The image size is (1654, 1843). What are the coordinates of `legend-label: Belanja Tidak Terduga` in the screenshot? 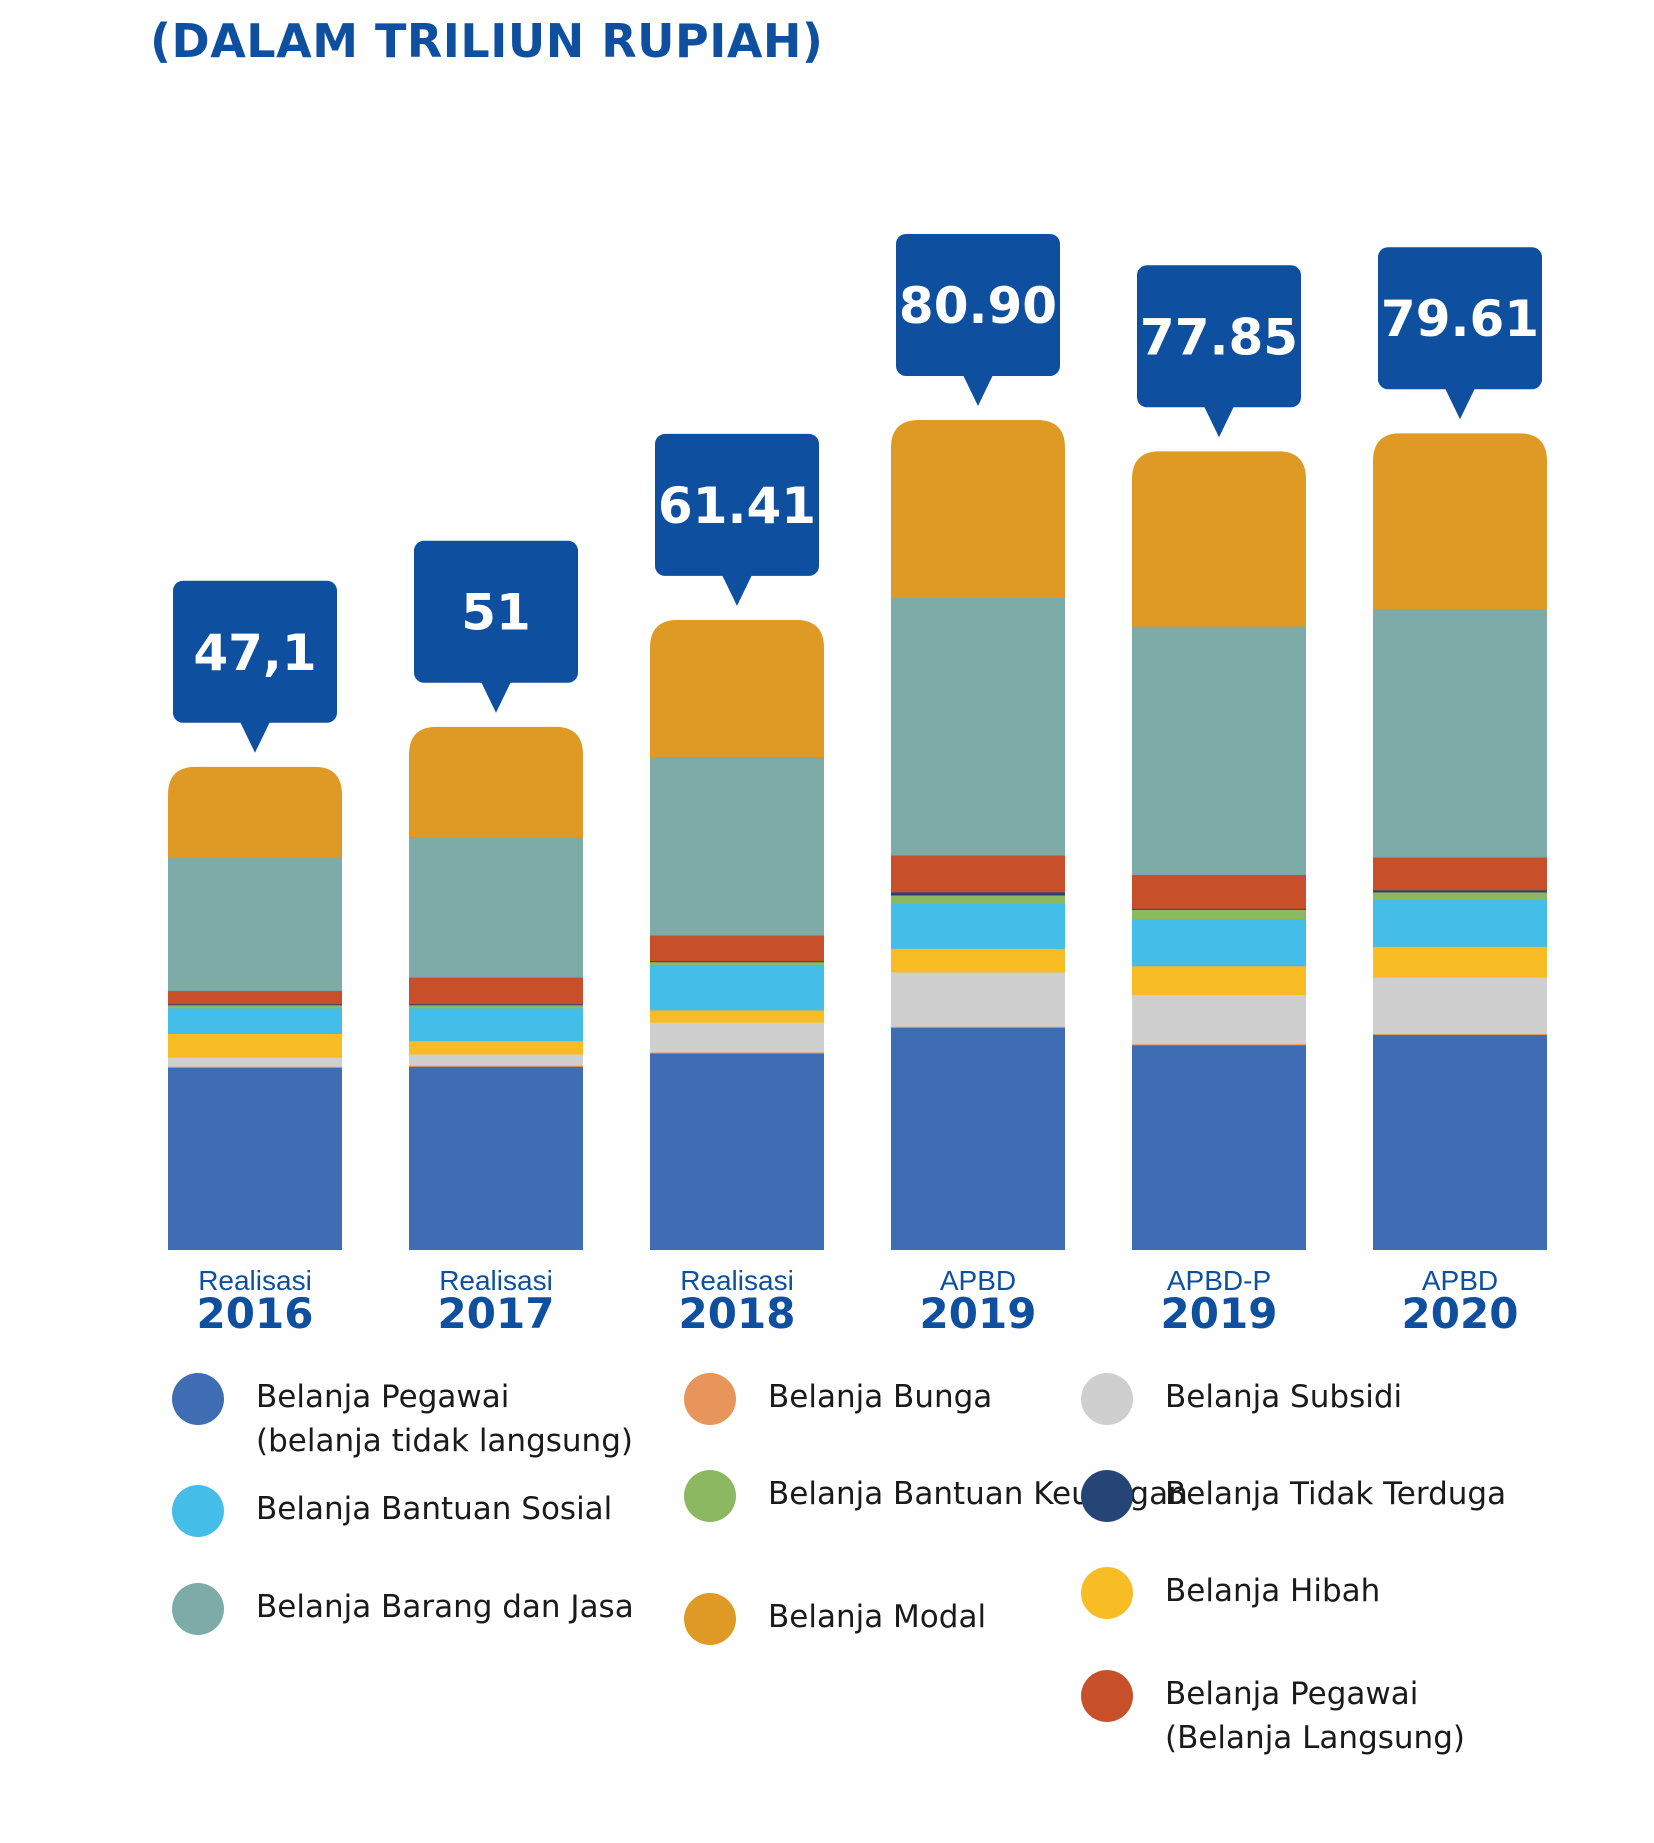 It's located at (1336, 1494).